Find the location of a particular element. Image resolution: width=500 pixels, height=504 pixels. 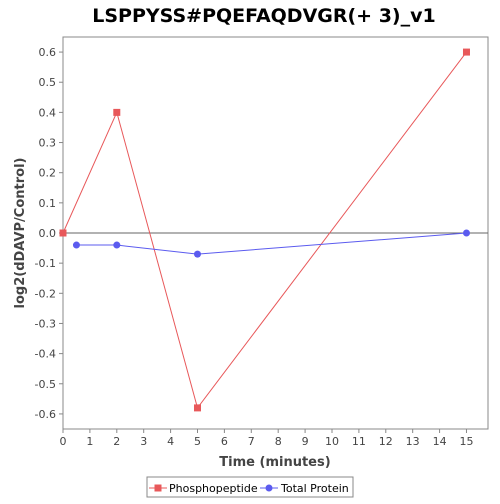

x-tick-label: 12 is located at coordinates (386, 441).